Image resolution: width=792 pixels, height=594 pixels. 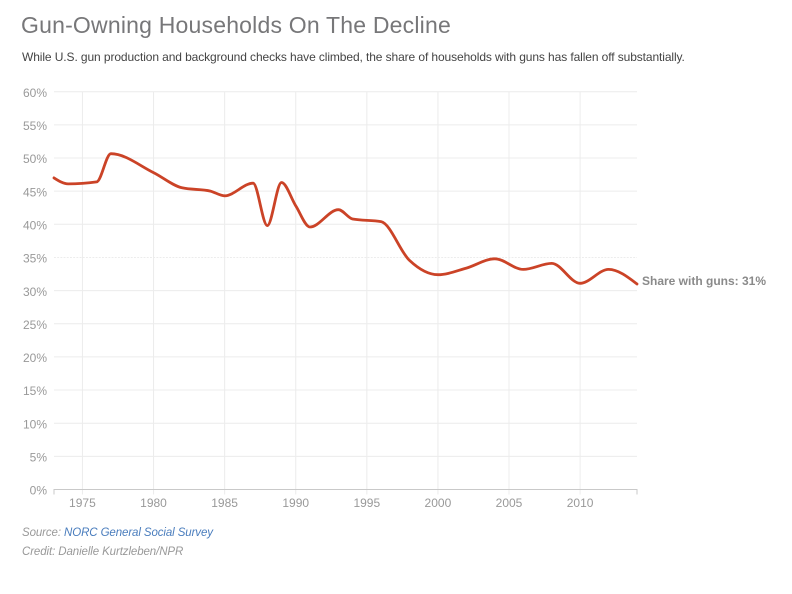 I want to click on svg-text: 0%, so click(x=39, y=491).